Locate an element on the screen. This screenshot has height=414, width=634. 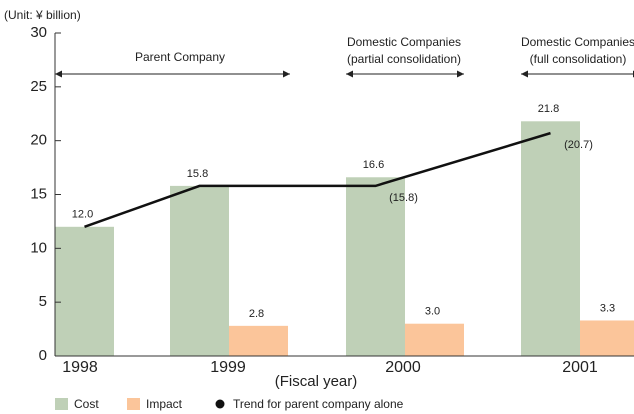
y-tick-label: 5 is located at coordinates (43, 301).